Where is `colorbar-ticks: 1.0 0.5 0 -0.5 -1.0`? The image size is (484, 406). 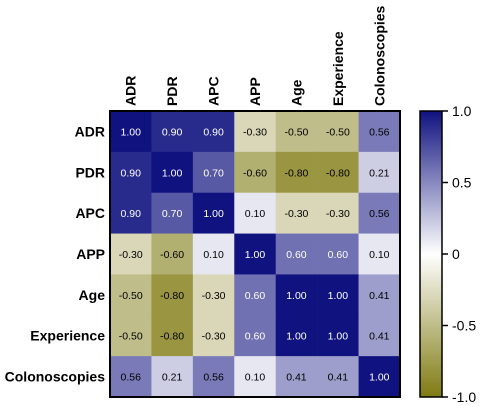
colorbar-ticks: 1.0 0.5 0 -0.5 -1.0 is located at coordinates (459, 254).